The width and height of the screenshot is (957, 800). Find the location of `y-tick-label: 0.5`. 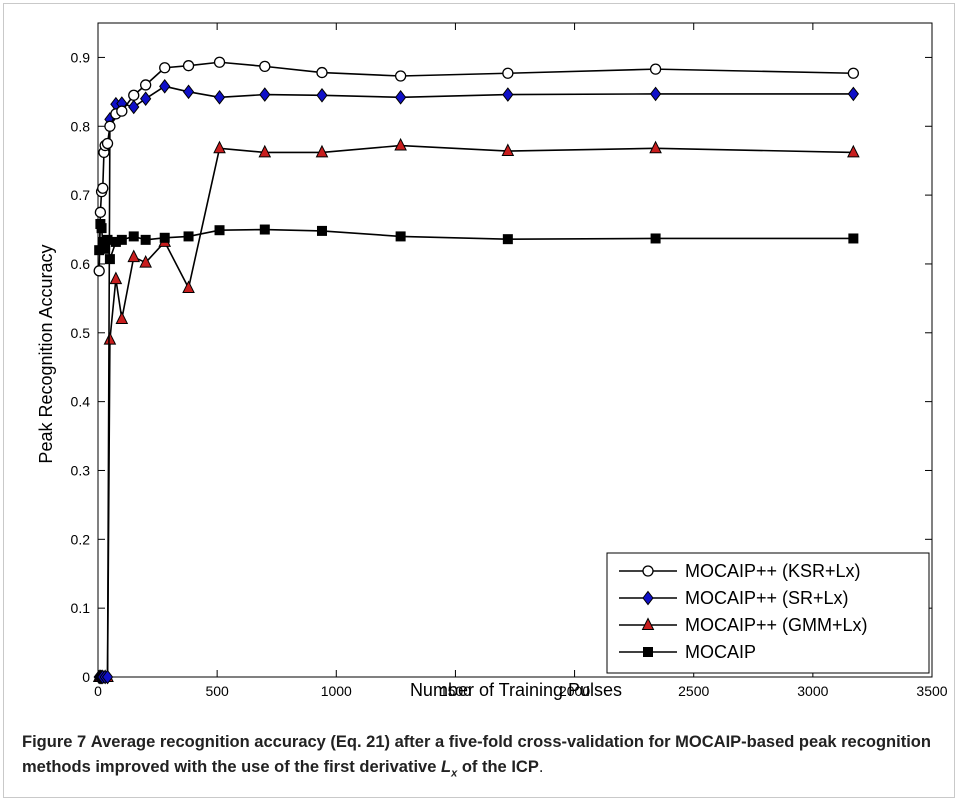

y-tick-label: 0.5 is located at coordinates (81, 333).